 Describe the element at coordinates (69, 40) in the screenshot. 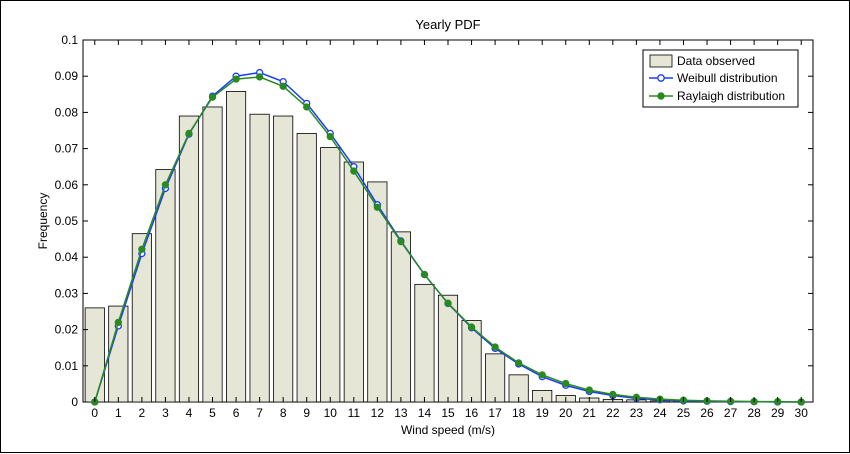

I see `y-tick-label: 0.1` at that location.